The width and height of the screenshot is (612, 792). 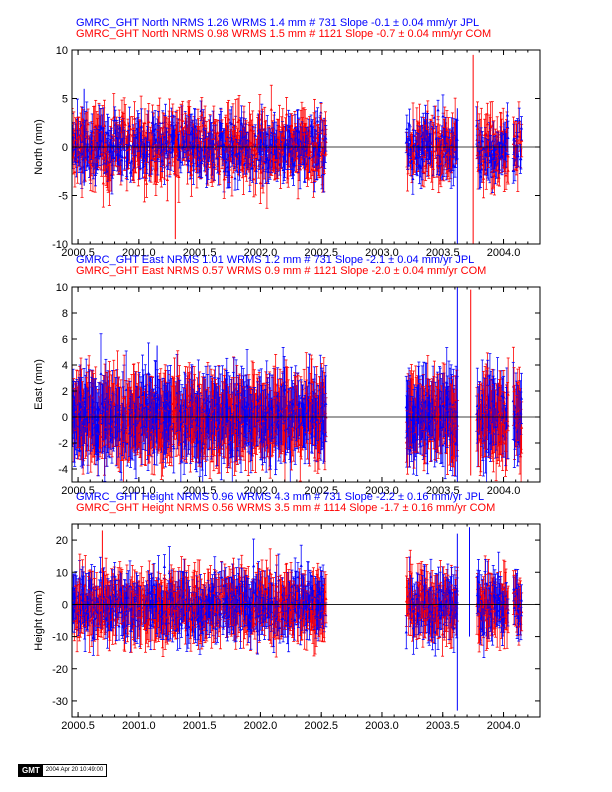 I want to click on x-tick-label: 2003.0, so click(x=382, y=253).